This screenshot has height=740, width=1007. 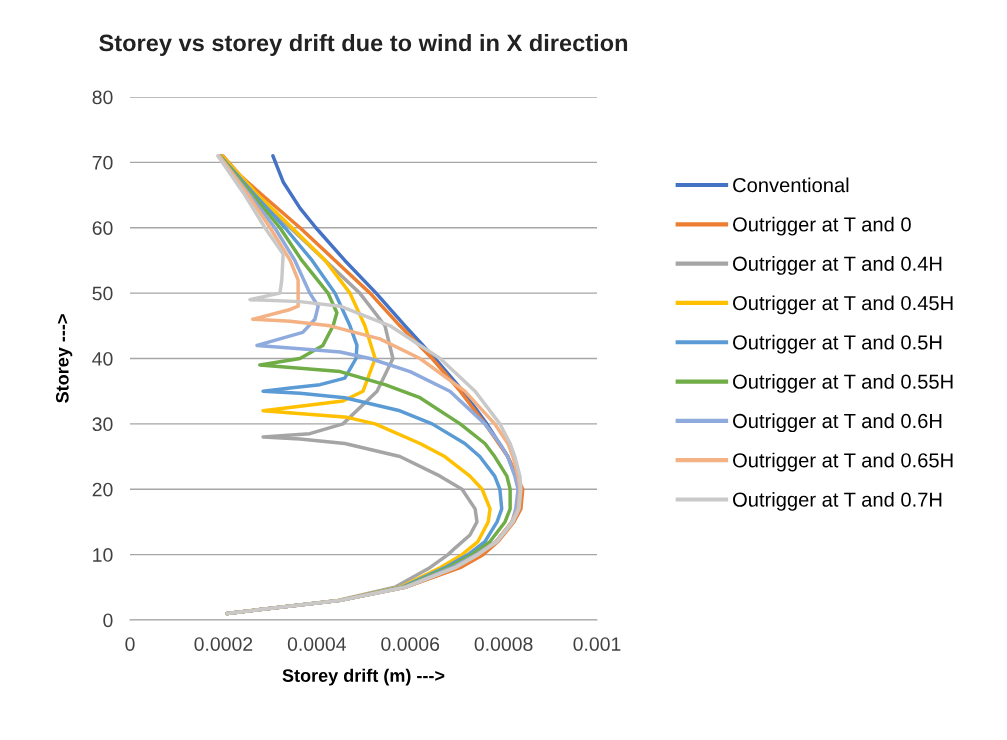 I want to click on x-axis-title: Storey drift (m) --->, so click(x=363, y=677).